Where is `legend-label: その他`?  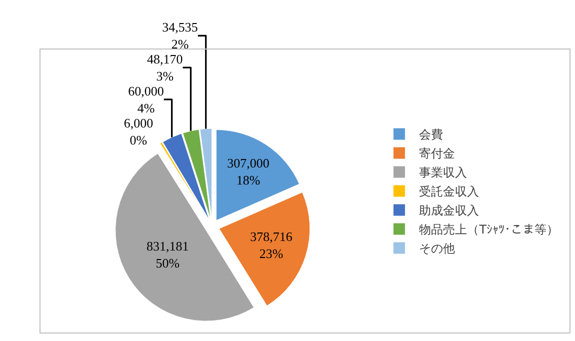
legend-label: その他 is located at coordinates (437, 249).